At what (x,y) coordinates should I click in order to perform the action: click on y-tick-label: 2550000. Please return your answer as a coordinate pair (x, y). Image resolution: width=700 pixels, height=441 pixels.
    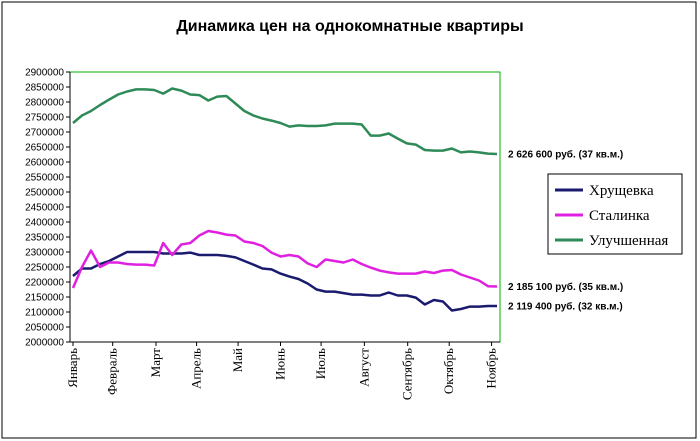
    Looking at the image, I should click on (44, 178).